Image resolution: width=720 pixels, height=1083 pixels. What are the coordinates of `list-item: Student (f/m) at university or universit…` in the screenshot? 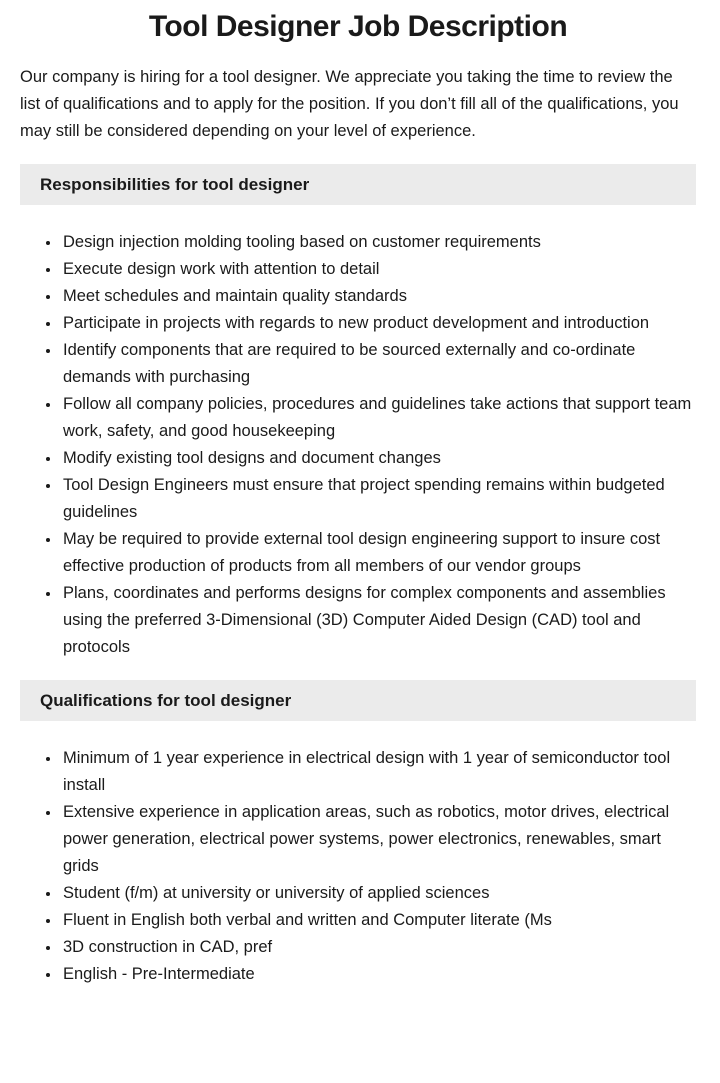 It's located at (378, 893).